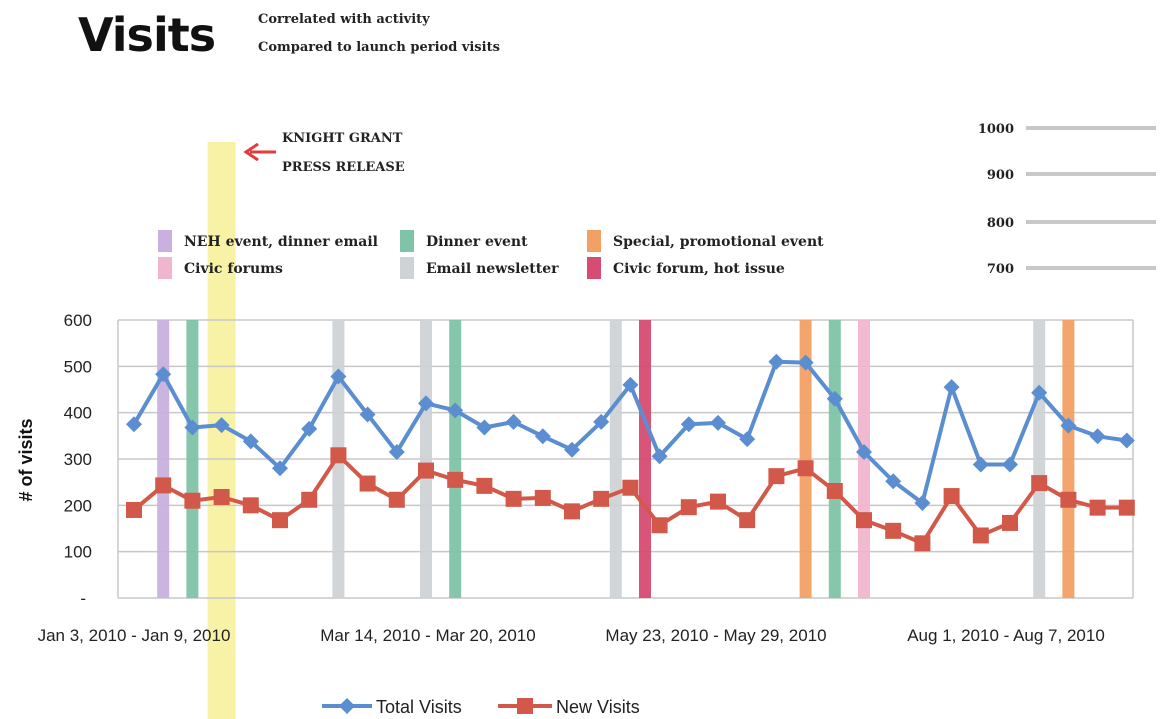 The height and width of the screenshot is (719, 1162). Describe the element at coordinates (379, 47) in the screenshot. I see `subtitle-line-2: Compared to launch period visits` at that location.